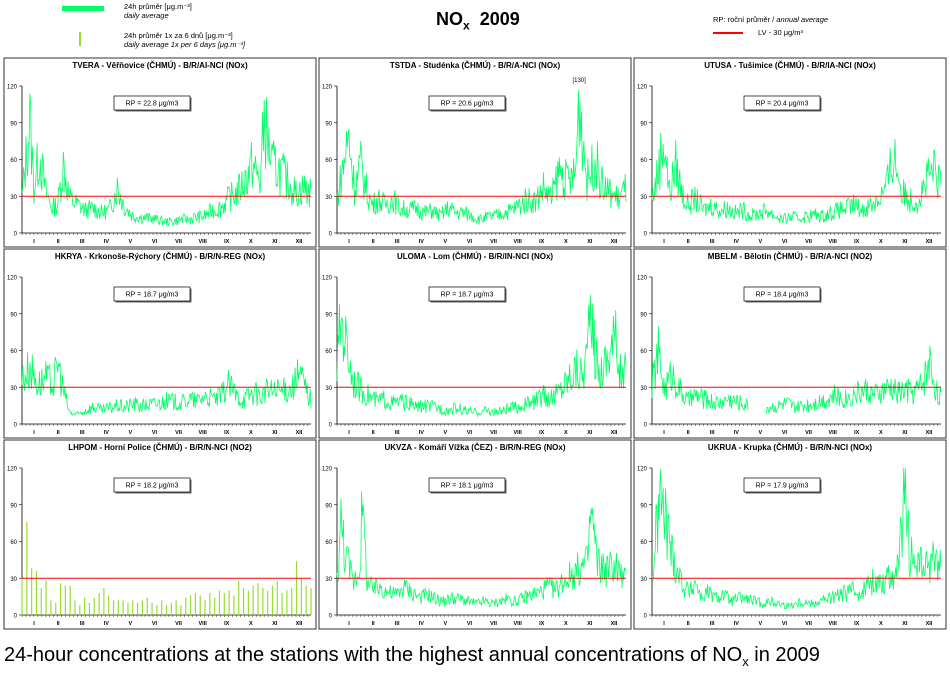  What do you see at coordinates (467, 486) in the screenshot?
I see `rp-value: RP = 18.1 μg/m3` at bounding box center [467, 486].